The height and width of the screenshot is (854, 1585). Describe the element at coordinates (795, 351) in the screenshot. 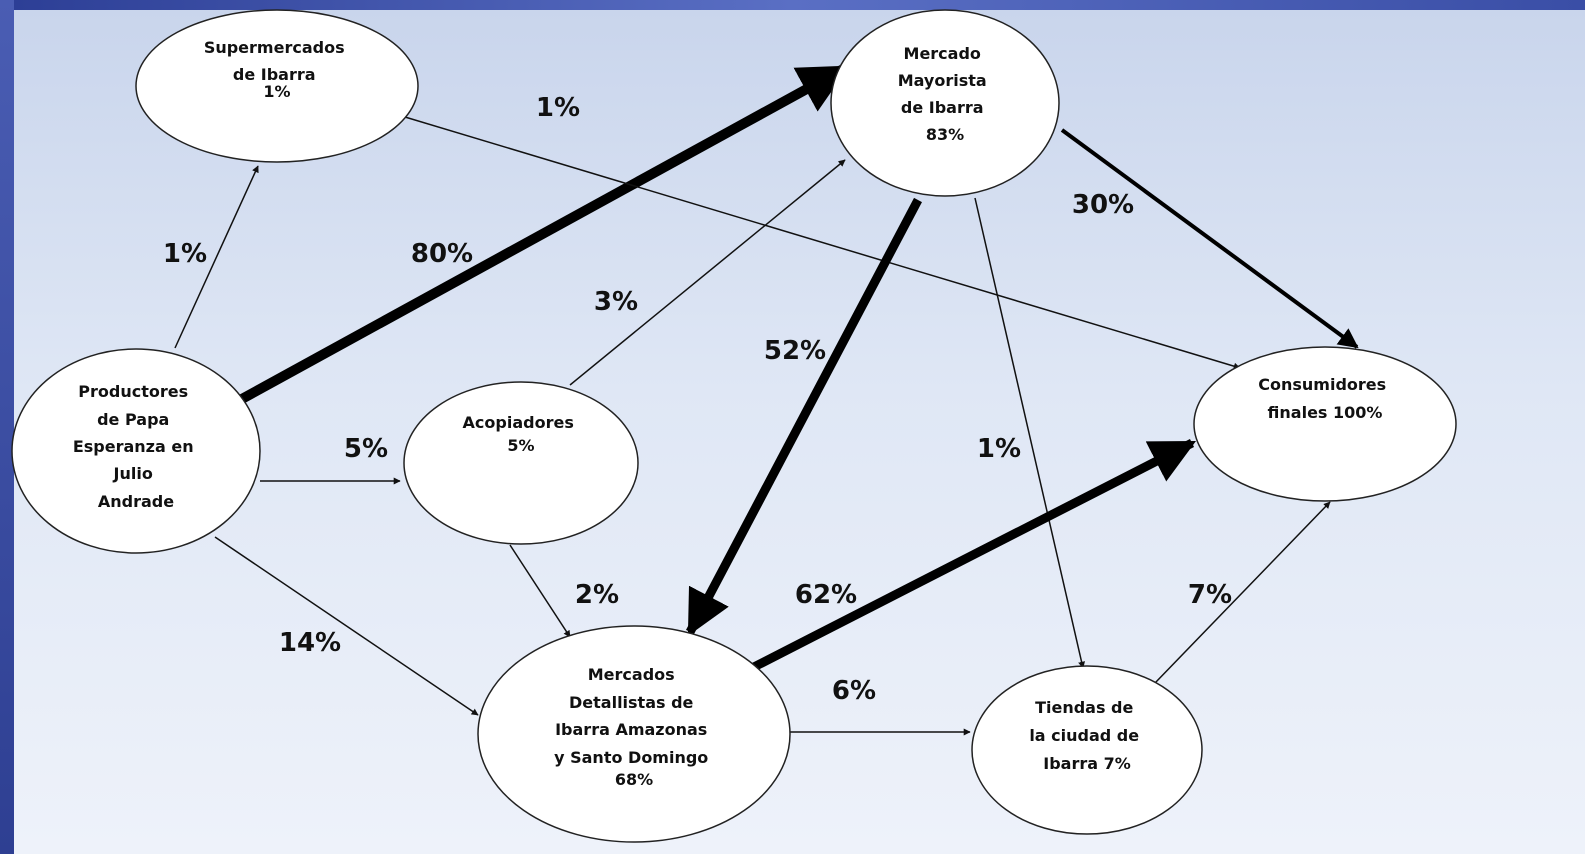

I see `edge-label-mayorista-detallistas: 52%` at that location.